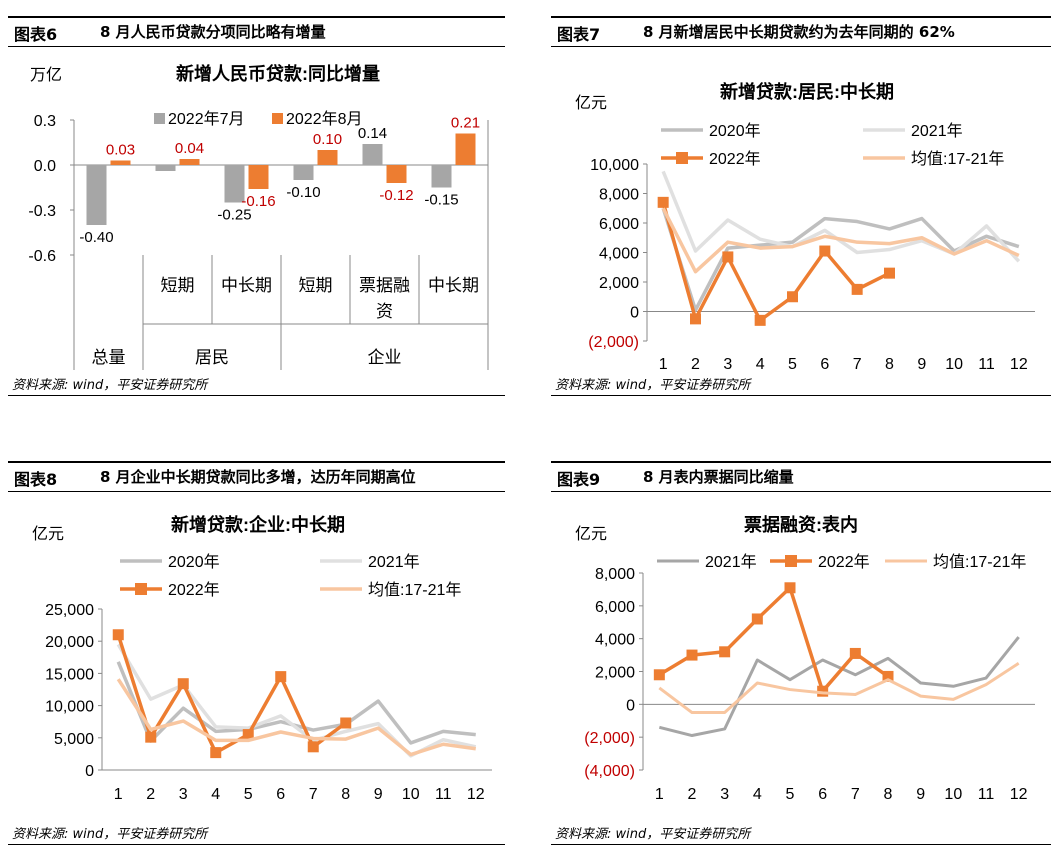 The height and width of the screenshot is (855, 1059). I want to click on legend-swatch-jul, so click(159, 118).